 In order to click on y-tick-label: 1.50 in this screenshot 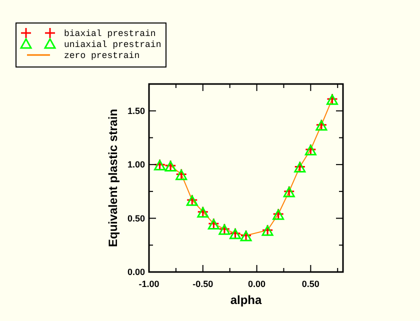, I will do `click(136, 111)`.